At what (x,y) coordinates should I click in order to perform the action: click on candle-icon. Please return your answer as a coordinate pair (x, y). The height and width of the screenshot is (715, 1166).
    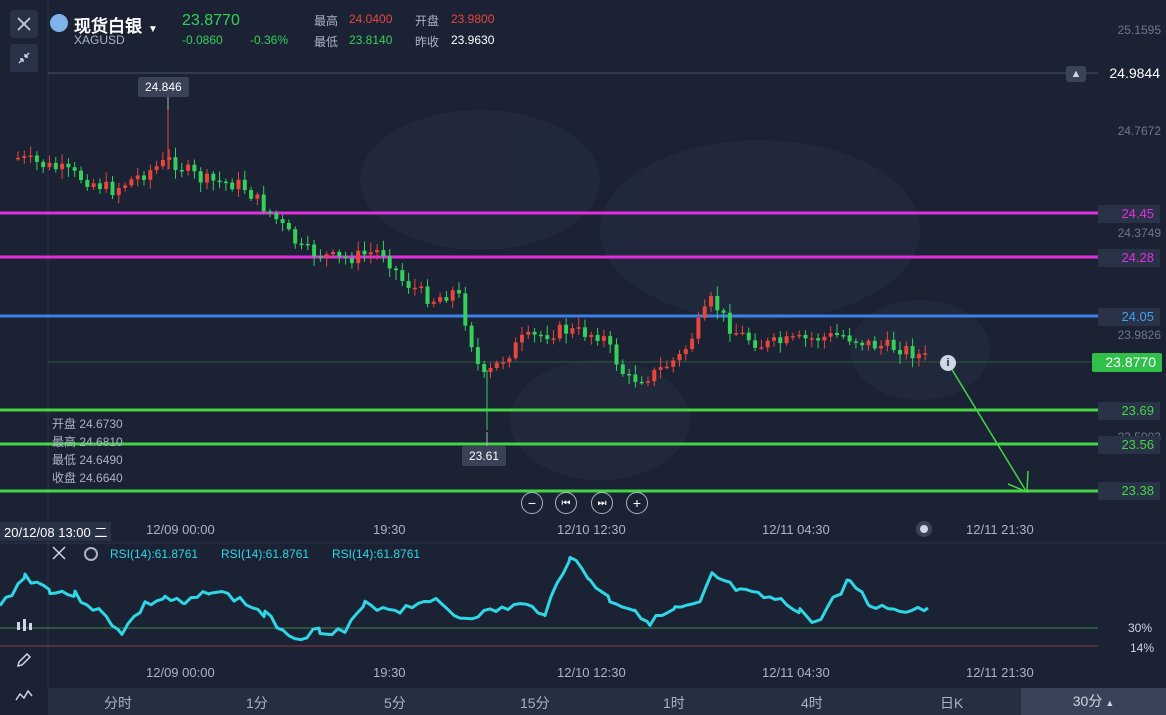
    Looking at the image, I should click on (24, 625).